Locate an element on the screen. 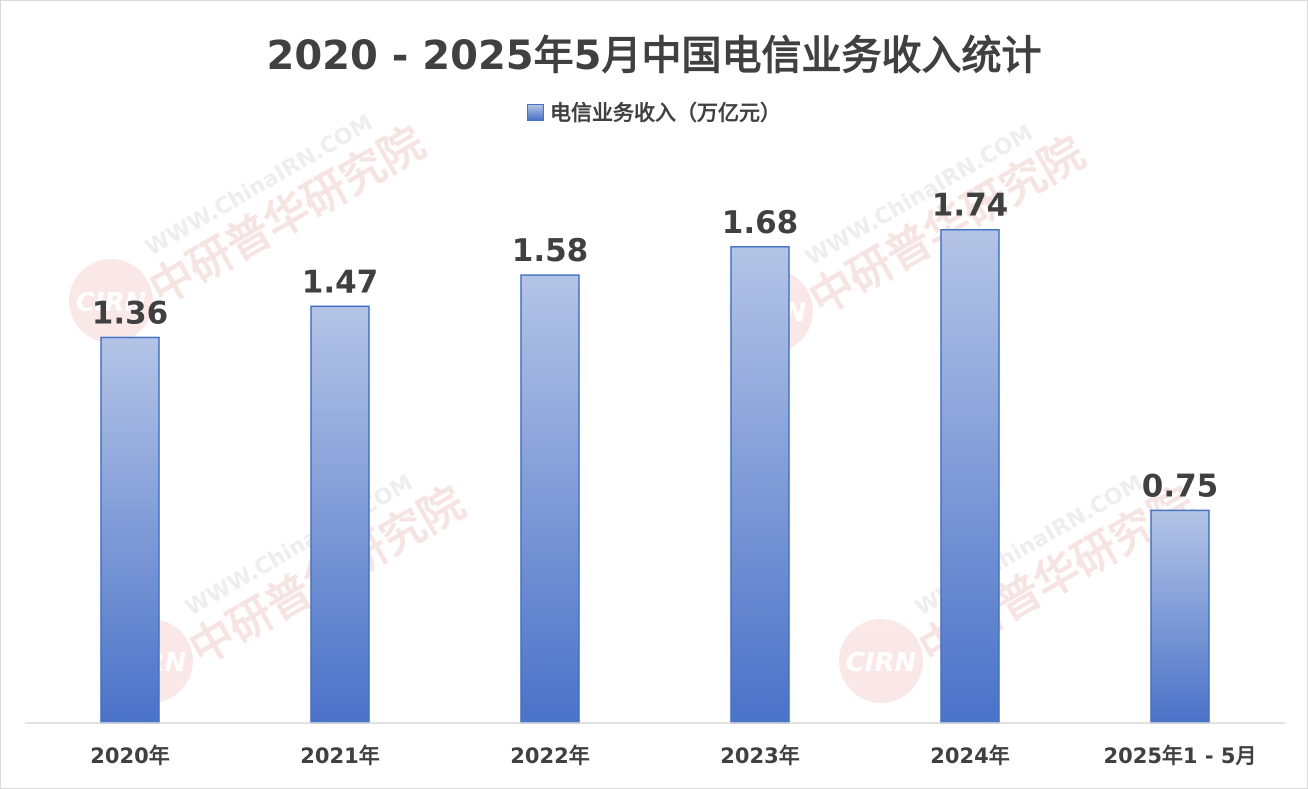 The width and height of the screenshot is (1308, 789). x-tick-label-5: 2024年 is located at coordinates (969, 756).